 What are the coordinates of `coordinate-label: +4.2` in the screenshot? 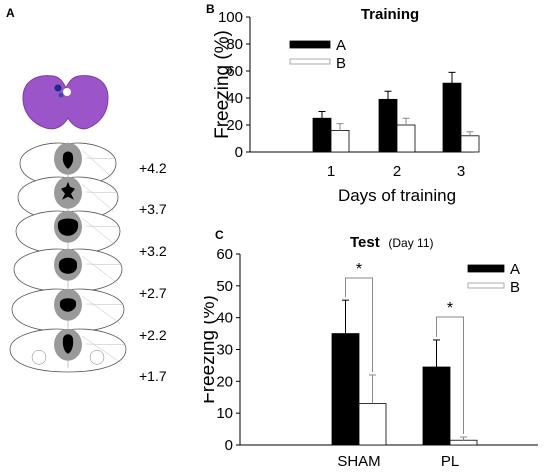 It's located at (153, 168).